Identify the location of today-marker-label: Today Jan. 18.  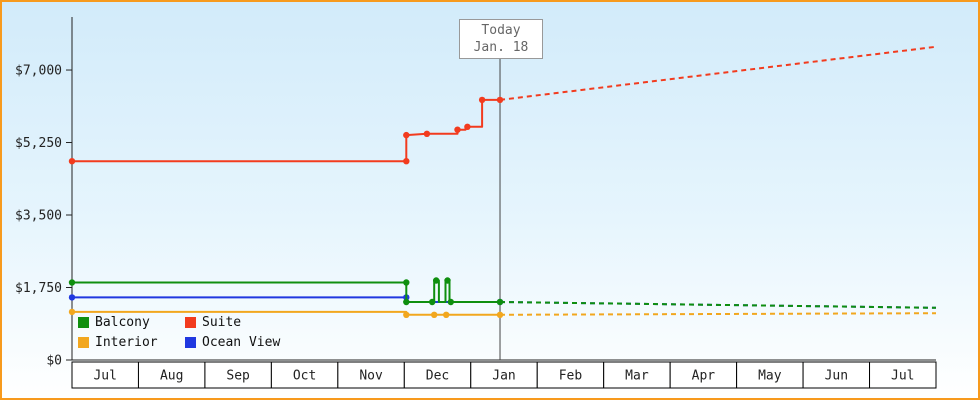
(501, 39).